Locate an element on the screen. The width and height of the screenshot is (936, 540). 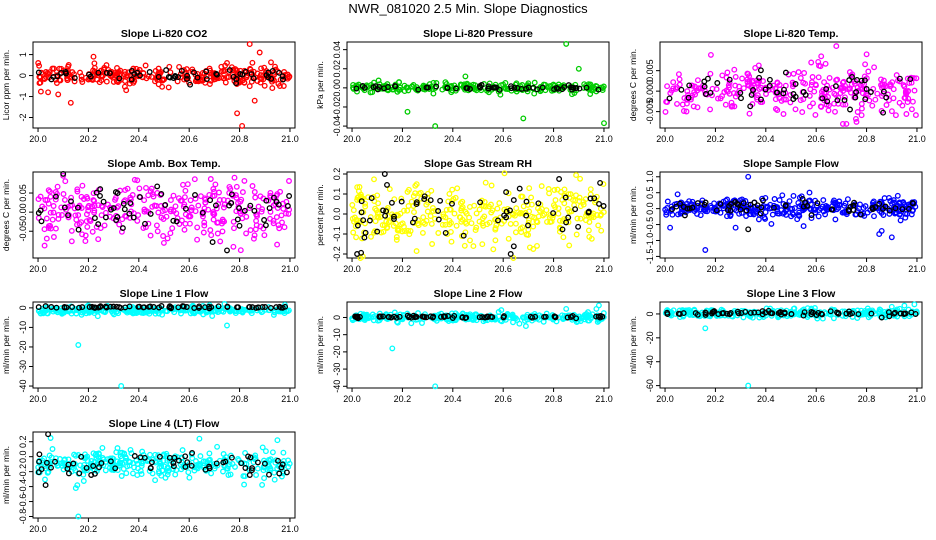
y-tick-label: 0.0 is located at coordinates (23, 456).